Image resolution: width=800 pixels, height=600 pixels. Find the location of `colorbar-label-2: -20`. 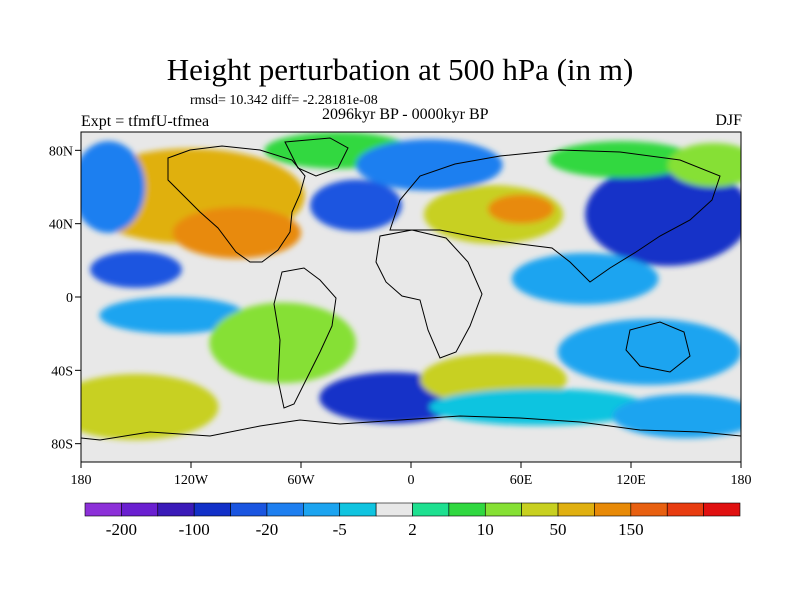

colorbar-label-2: -20 is located at coordinates (267, 529).